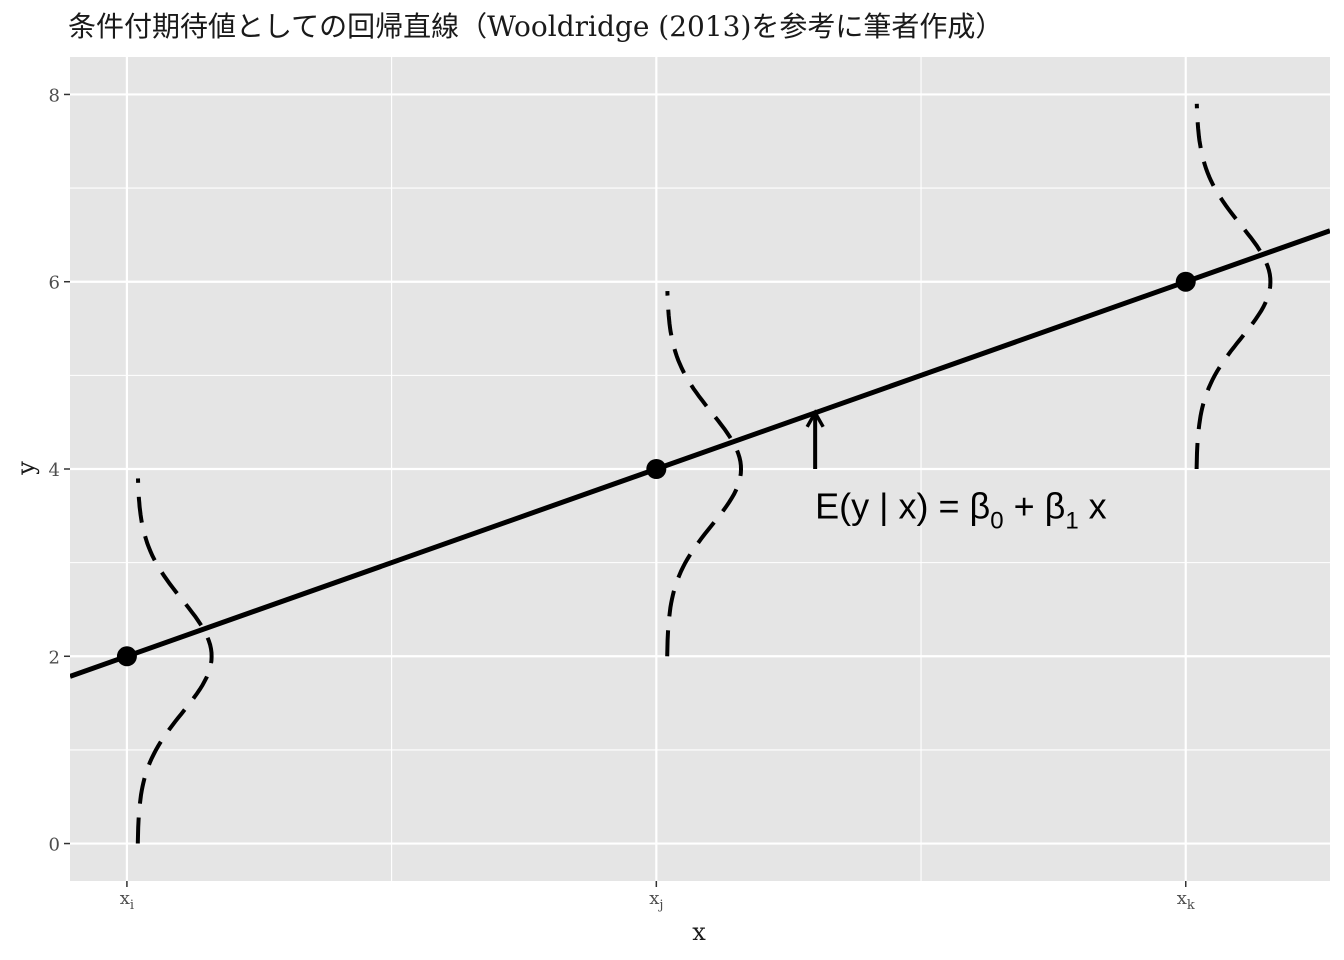  Describe the element at coordinates (54, 845) in the screenshot. I see `y-tick-label: 0` at that location.